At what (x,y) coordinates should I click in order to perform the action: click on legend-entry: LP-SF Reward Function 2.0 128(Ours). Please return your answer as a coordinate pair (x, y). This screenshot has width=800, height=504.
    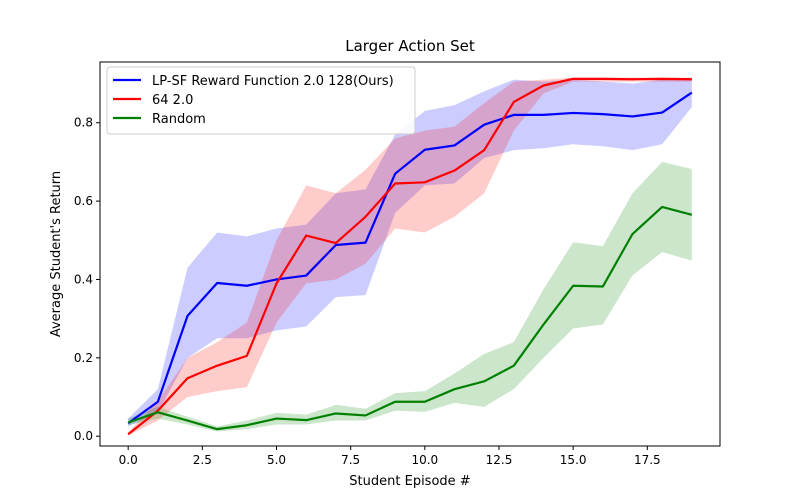
    Looking at the image, I should click on (273, 81).